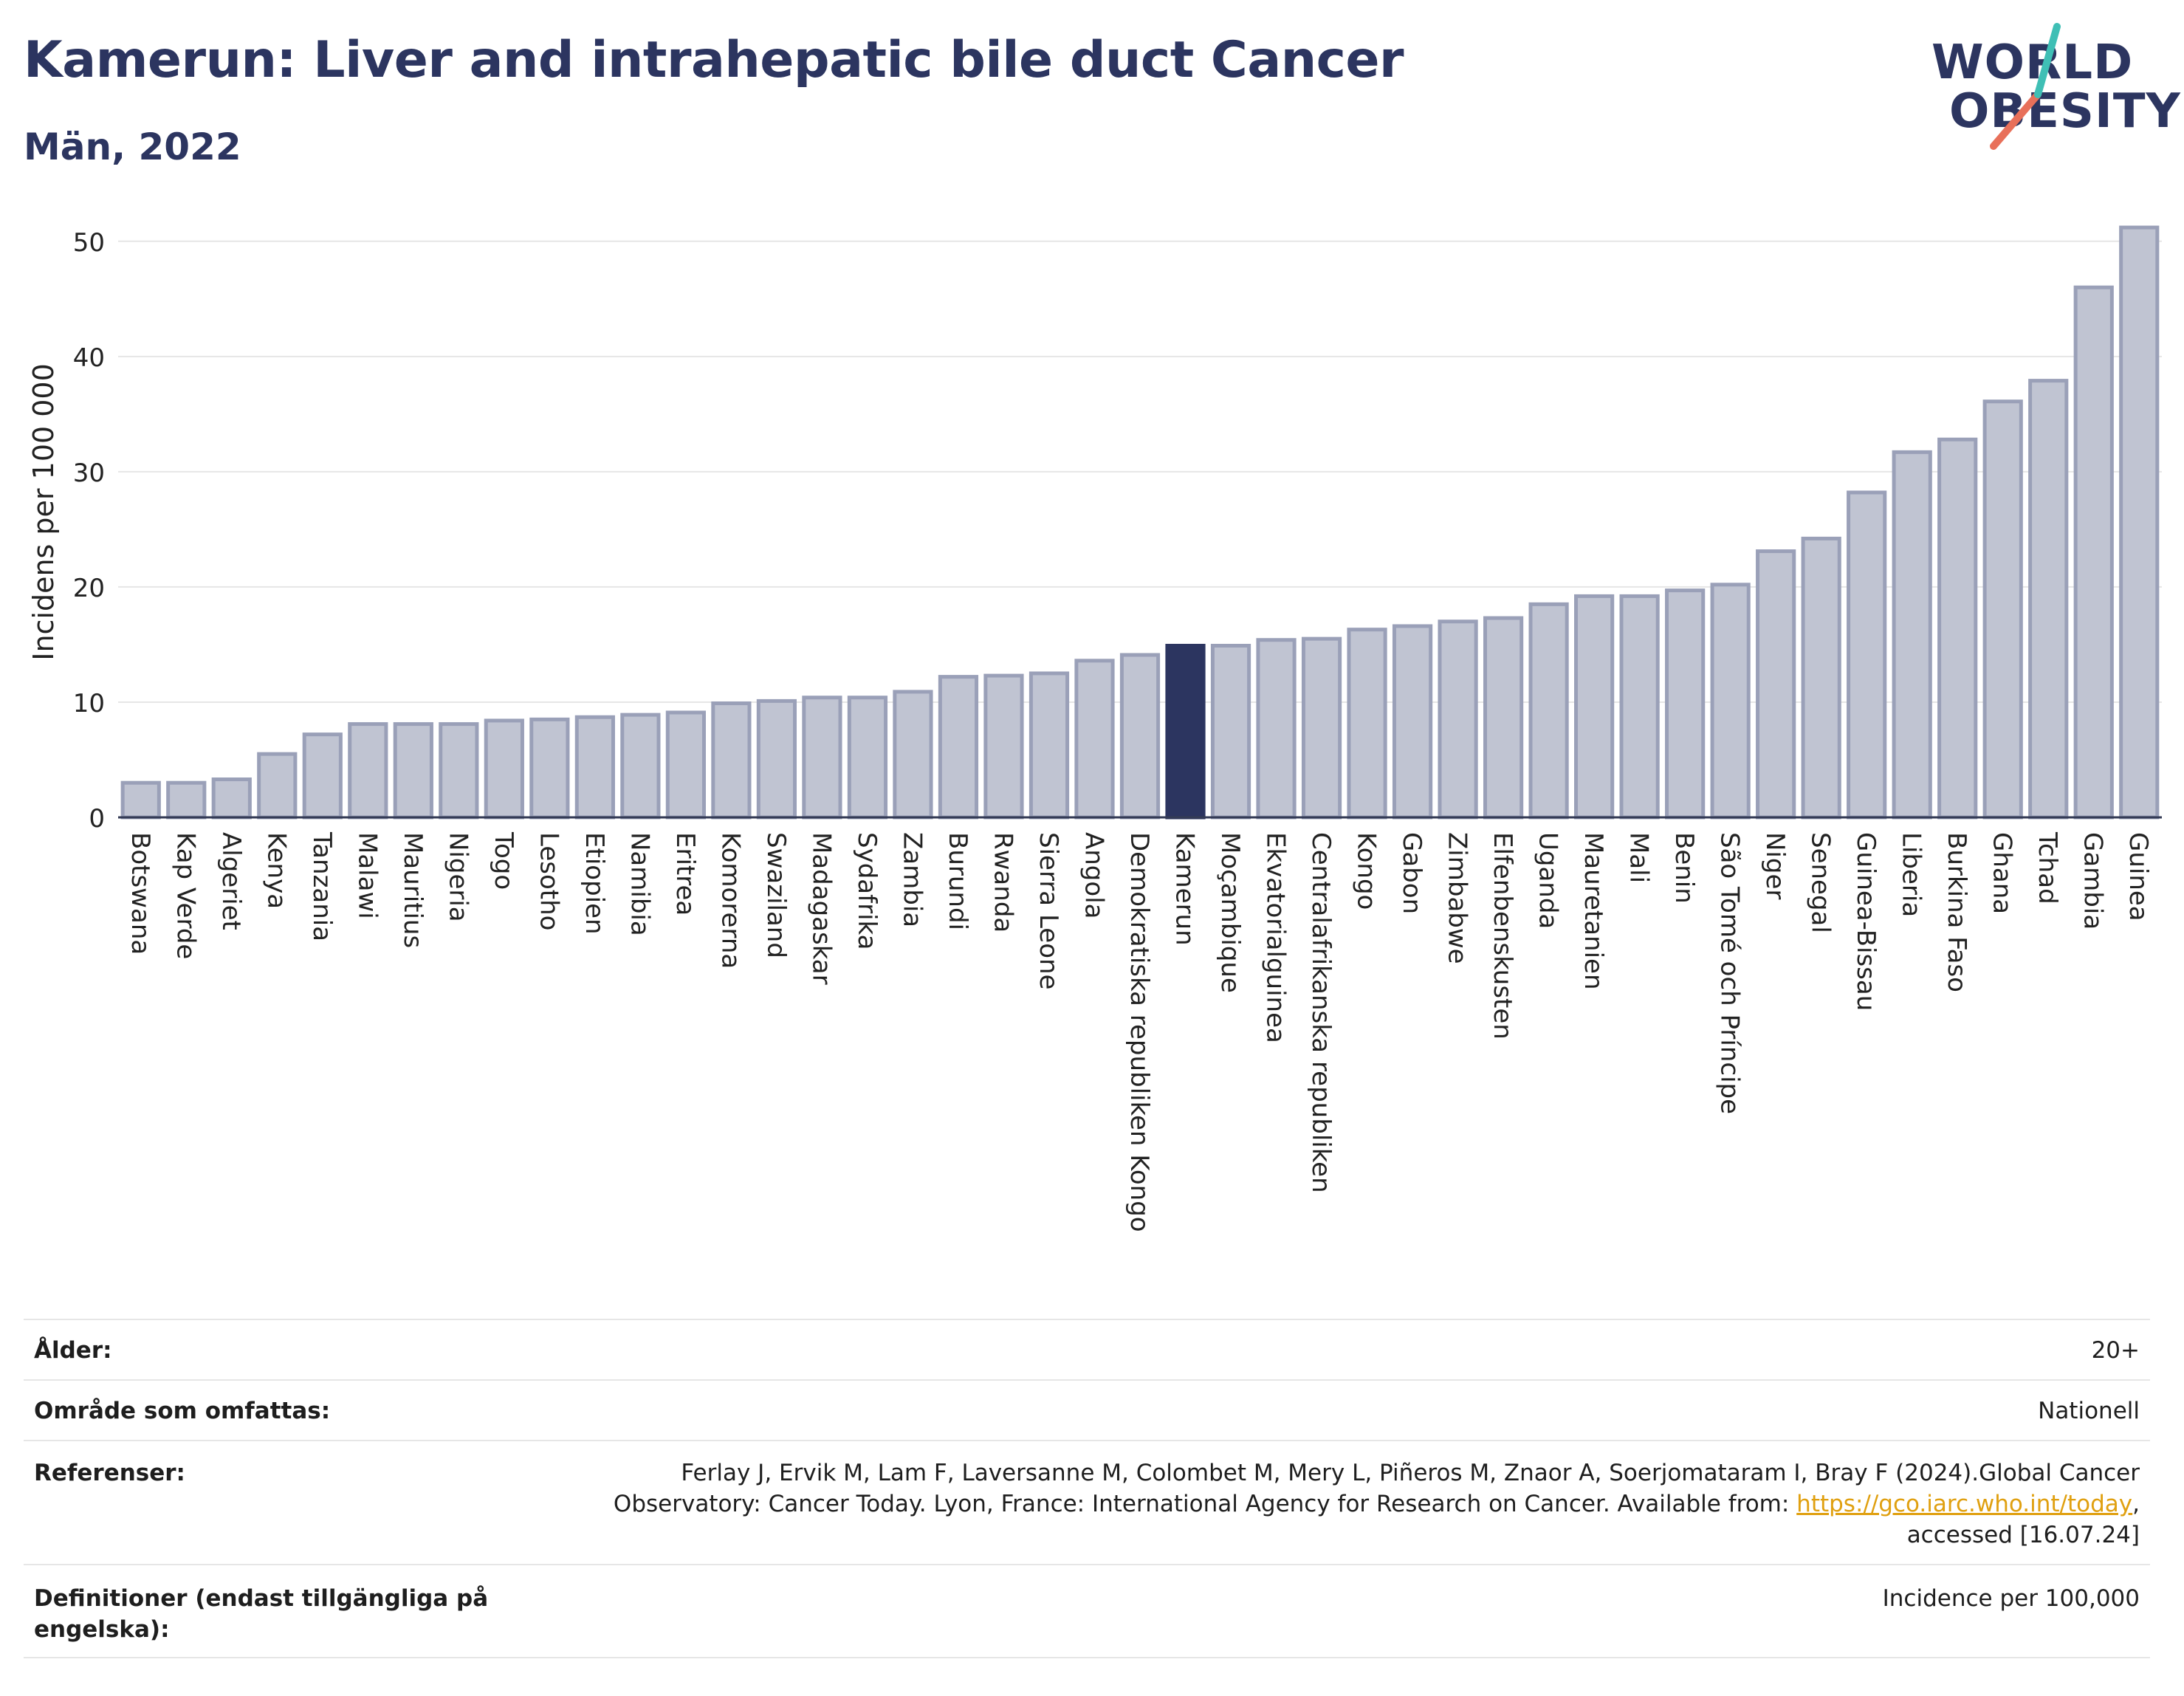 The width and height of the screenshot is (2184, 1696). What do you see at coordinates (685, 874) in the screenshot?
I see `x-tick-label: Eritrea` at bounding box center [685, 874].